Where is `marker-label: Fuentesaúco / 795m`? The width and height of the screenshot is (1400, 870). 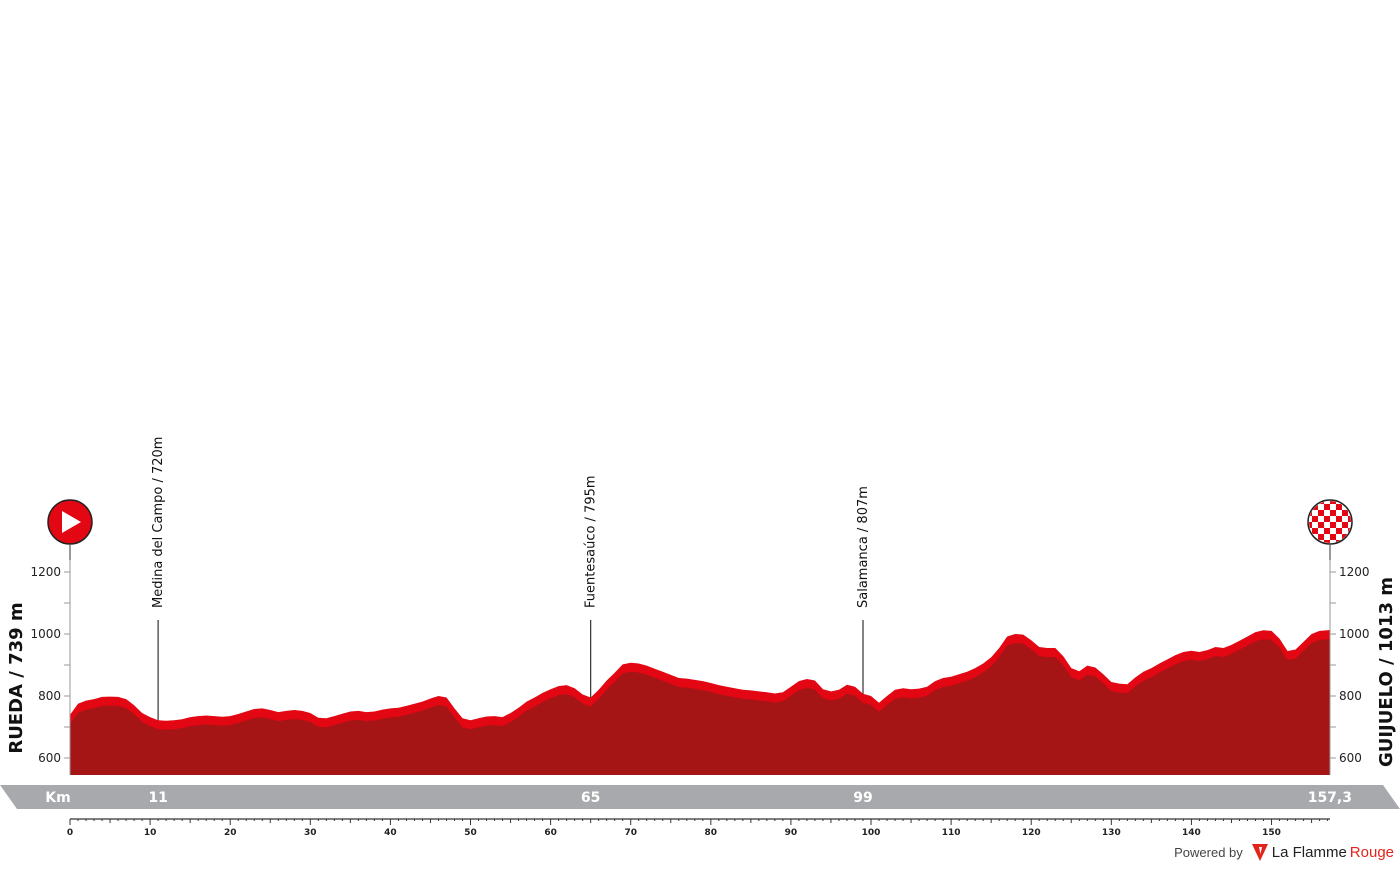
marker-label: Fuentesaúco / 795m is located at coordinates (591, 541).